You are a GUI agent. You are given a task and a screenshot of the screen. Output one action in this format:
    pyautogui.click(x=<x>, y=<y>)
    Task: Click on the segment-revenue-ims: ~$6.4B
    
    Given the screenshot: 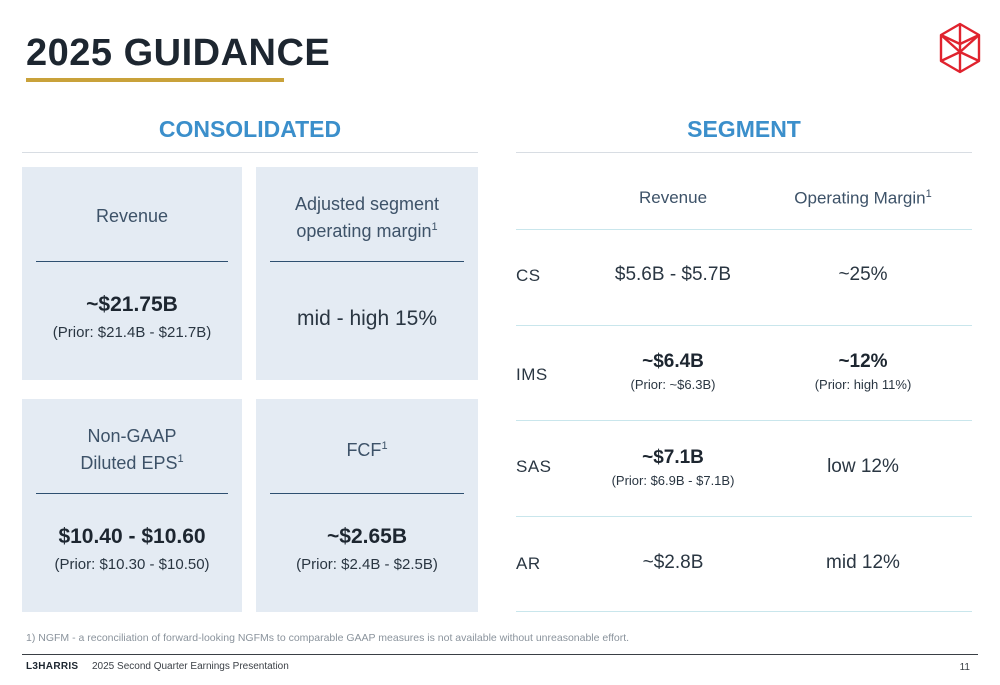 What is the action you would take?
    pyautogui.click(x=673, y=361)
    